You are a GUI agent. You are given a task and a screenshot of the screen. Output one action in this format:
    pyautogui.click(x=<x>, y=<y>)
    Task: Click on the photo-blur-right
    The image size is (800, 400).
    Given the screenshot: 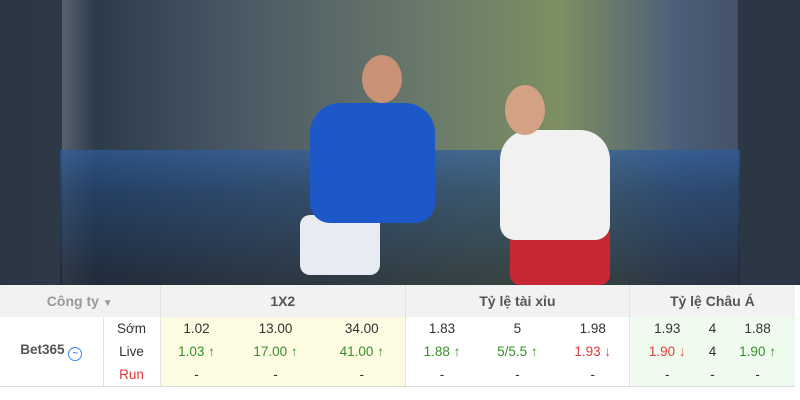 What is the action you would take?
    pyautogui.click(x=769, y=142)
    